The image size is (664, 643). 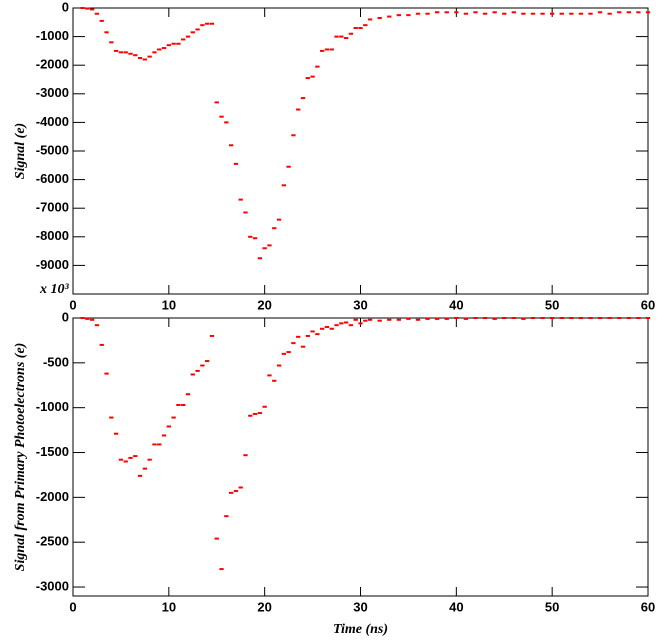 What do you see at coordinates (52, 149) in the screenshot?
I see `y-tick-label: -5000` at bounding box center [52, 149].